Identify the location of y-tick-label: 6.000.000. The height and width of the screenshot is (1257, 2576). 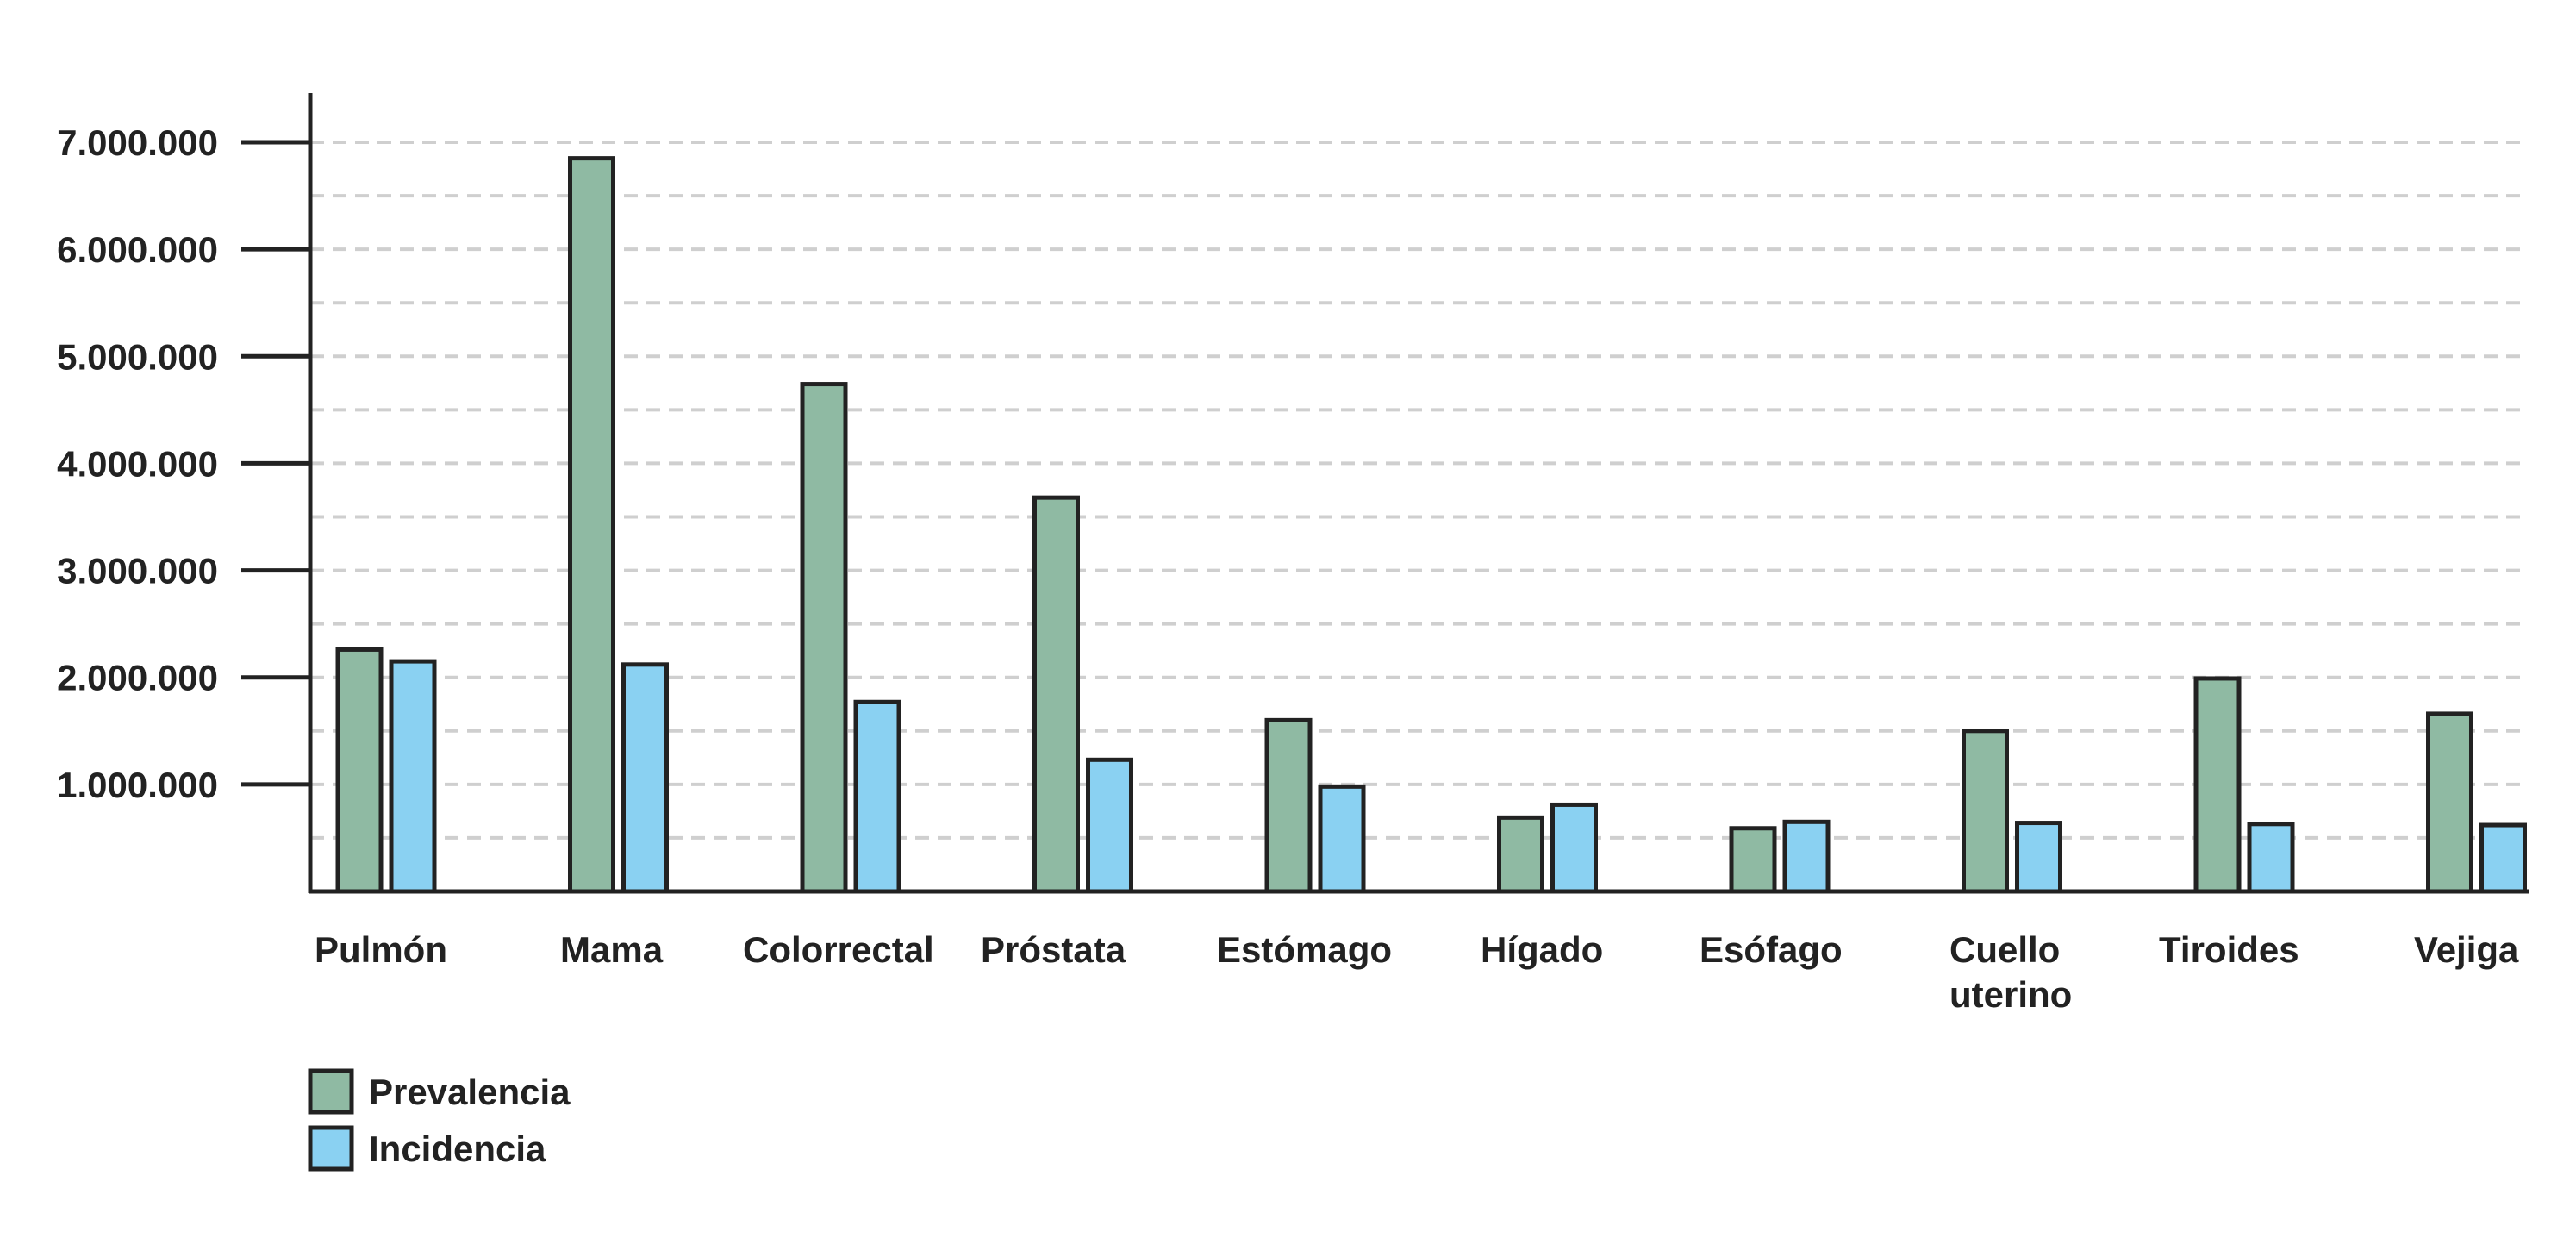
(137, 250).